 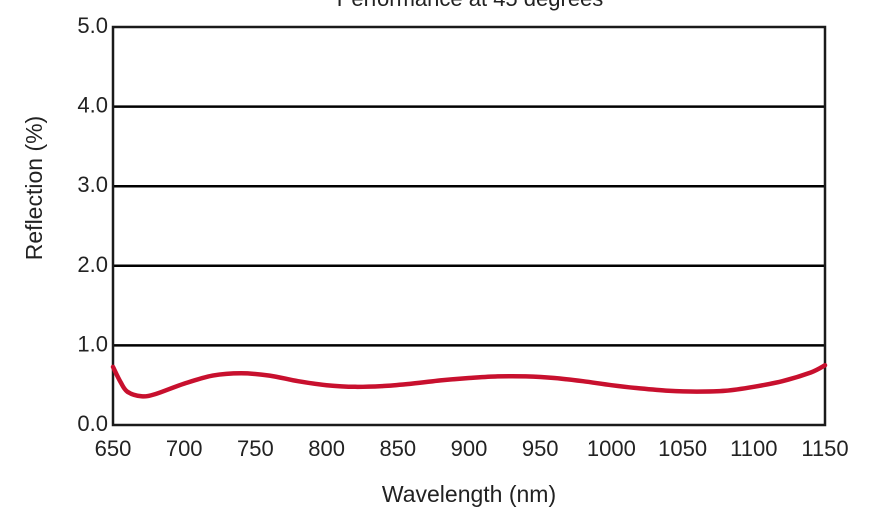 What do you see at coordinates (611, 448) in the screenshot?
I see `x-tick-label: 1000` at bounding box center [611, 448].